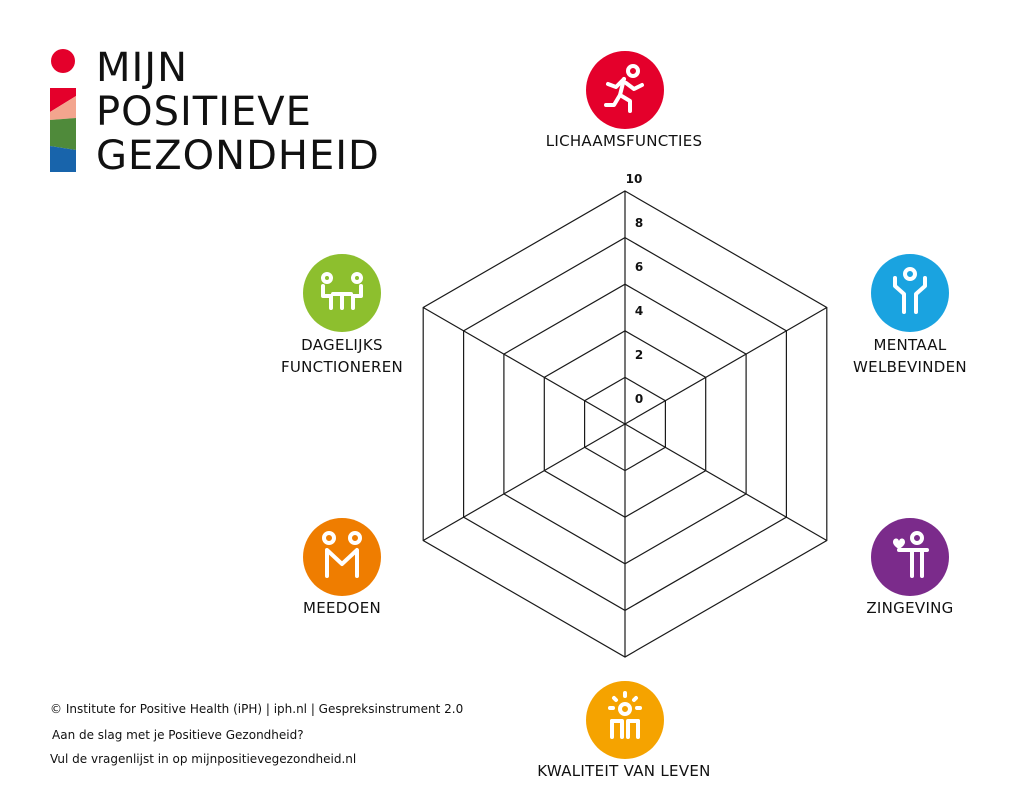 Image resolution: width=1024 pixels, height=794 pixels. Describe the element at coordinates (639, 267) in the screenshot. I see `tick-label-6: 6` at that location.